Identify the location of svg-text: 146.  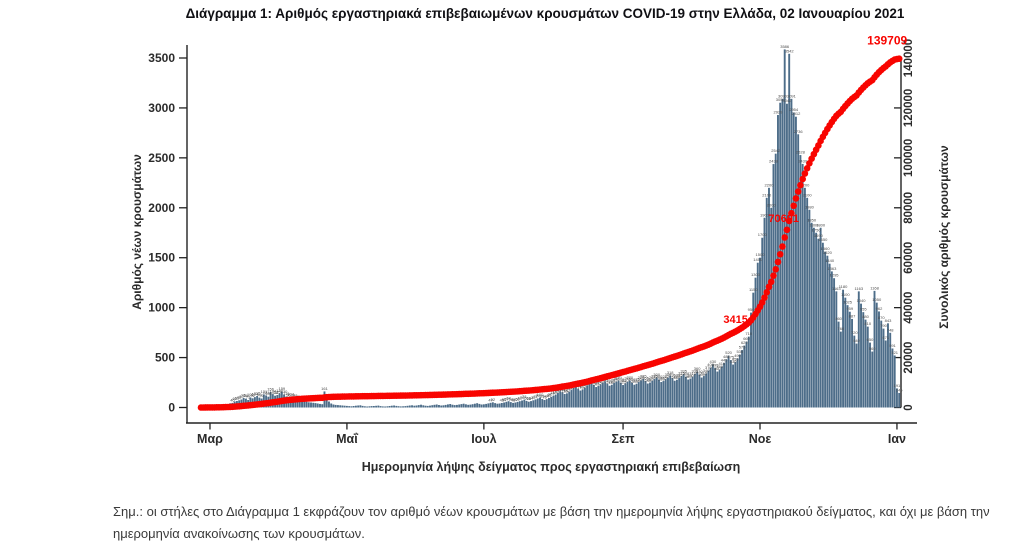
(899, 389).